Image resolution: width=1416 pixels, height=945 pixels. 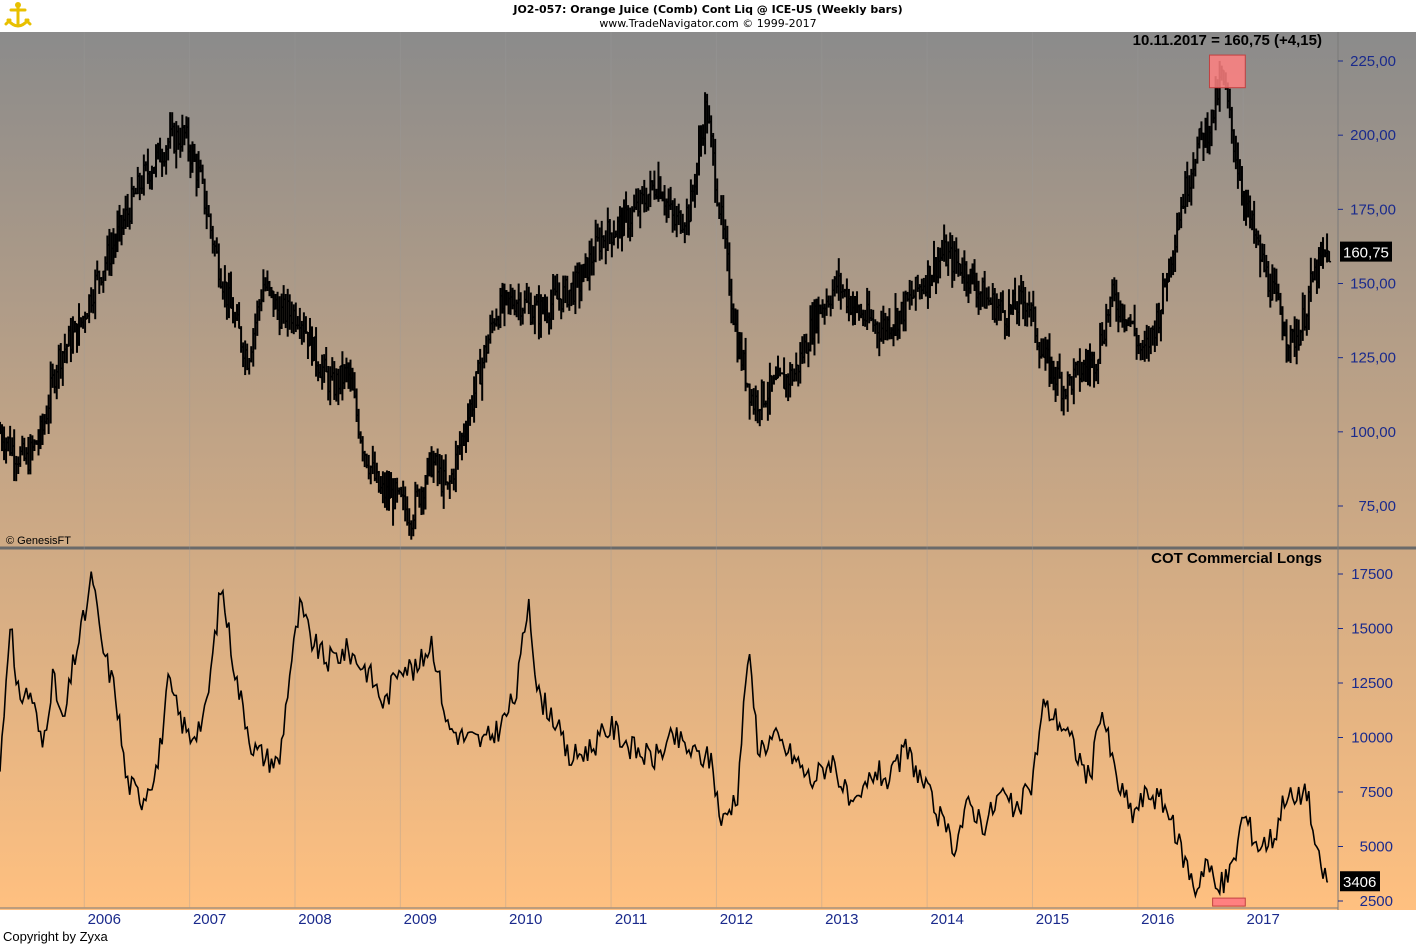 What do you see at coordinates (1376, 792) in the screenshot?
I see `cot-y-tick-7500: 7500` at bounding box center [1376, 792].